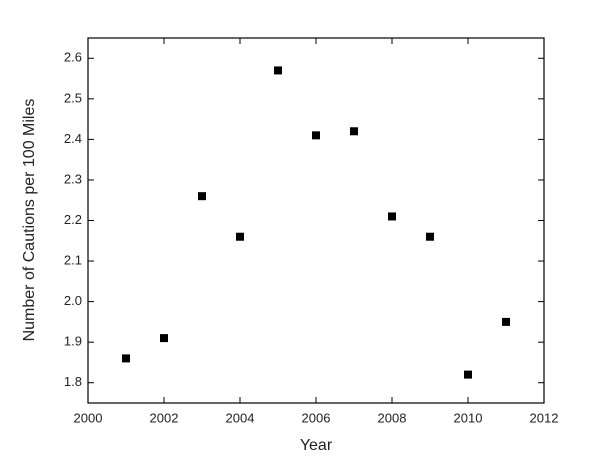 The width and height of the screenshot is (600, 473). What do you see at coordinates (88, 417) in the screenshot?
I see `x-tick-label: 2000` at bounding box center [88, 417].